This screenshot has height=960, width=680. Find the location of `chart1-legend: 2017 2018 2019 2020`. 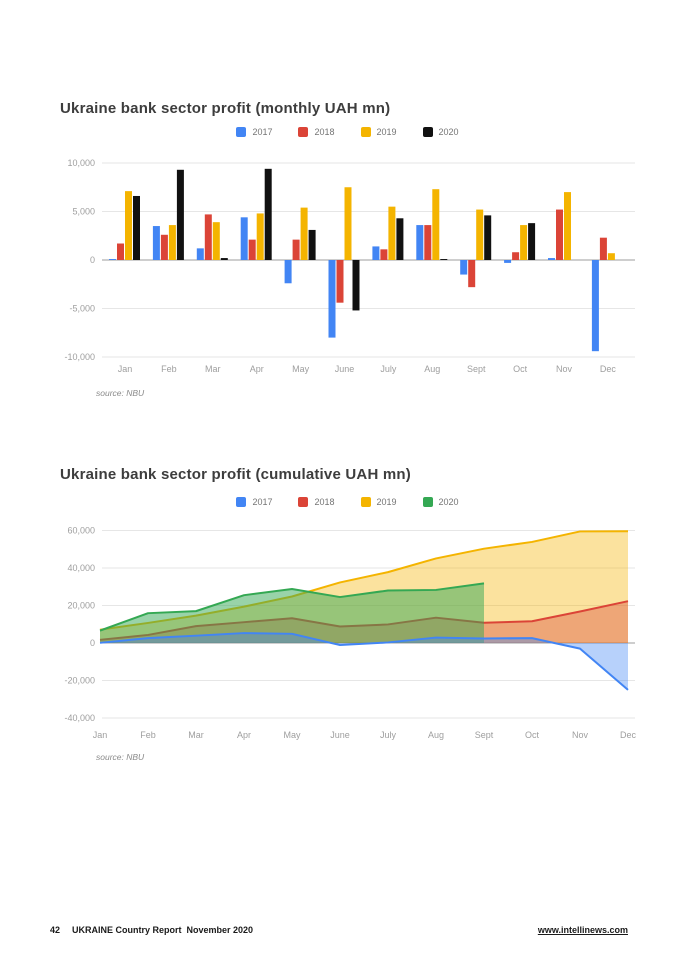

chart1-legend: 2017 2018 2019 2020 is located at coordinates (347, 132).